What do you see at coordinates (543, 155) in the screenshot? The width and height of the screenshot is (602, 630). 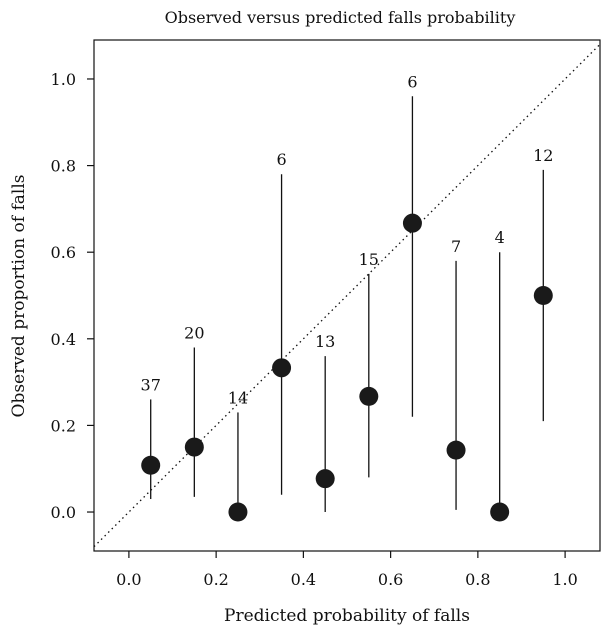 I see `count-label: 12` at bounding box center [543, 155].